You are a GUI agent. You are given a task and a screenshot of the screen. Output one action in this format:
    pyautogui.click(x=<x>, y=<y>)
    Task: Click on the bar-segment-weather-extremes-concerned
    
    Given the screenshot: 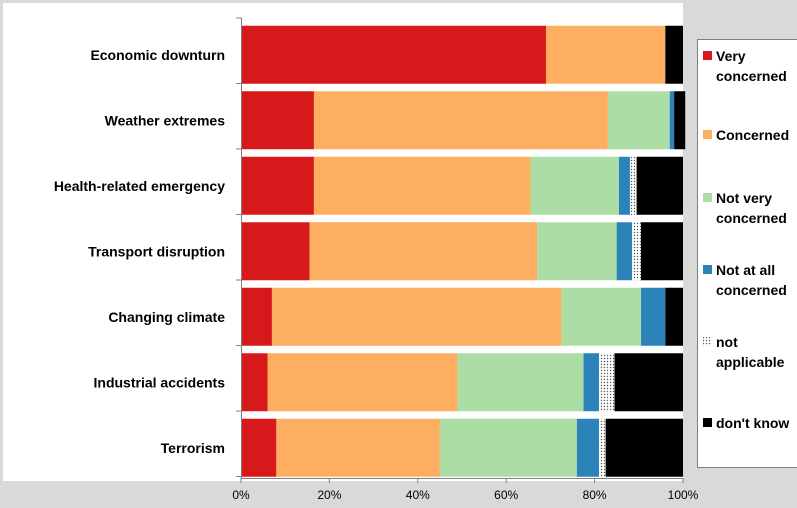 What is the action you would take?
    pyautogui.click(x=460, y=120)
    